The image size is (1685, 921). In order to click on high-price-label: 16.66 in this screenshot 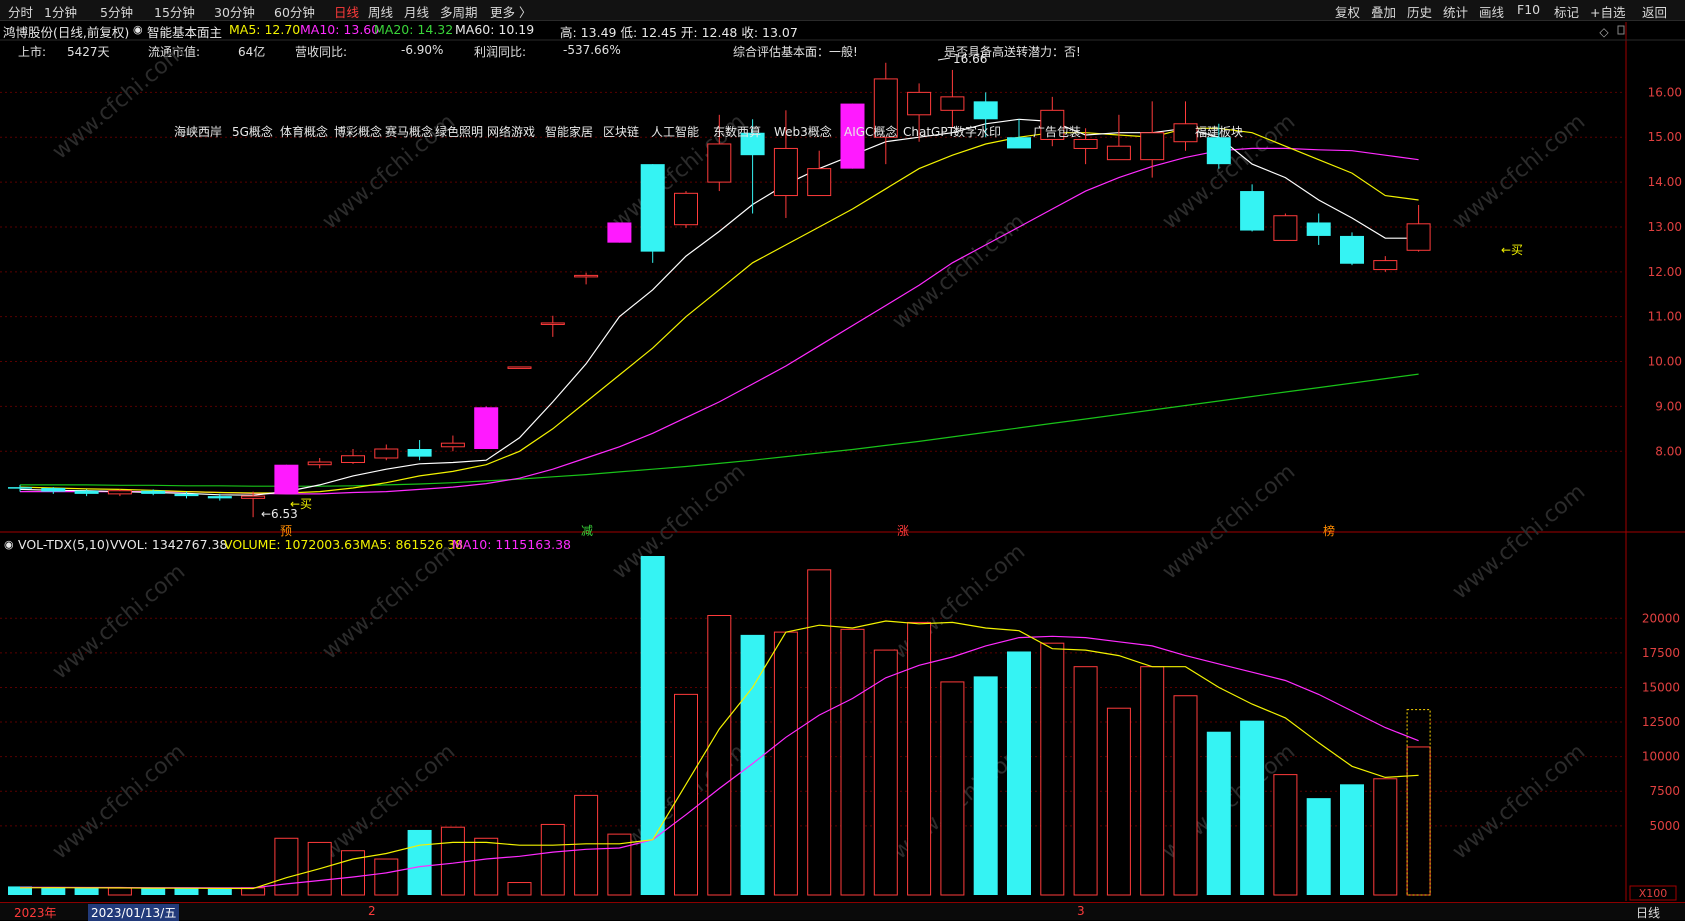, I will do `click(970, 59)`.